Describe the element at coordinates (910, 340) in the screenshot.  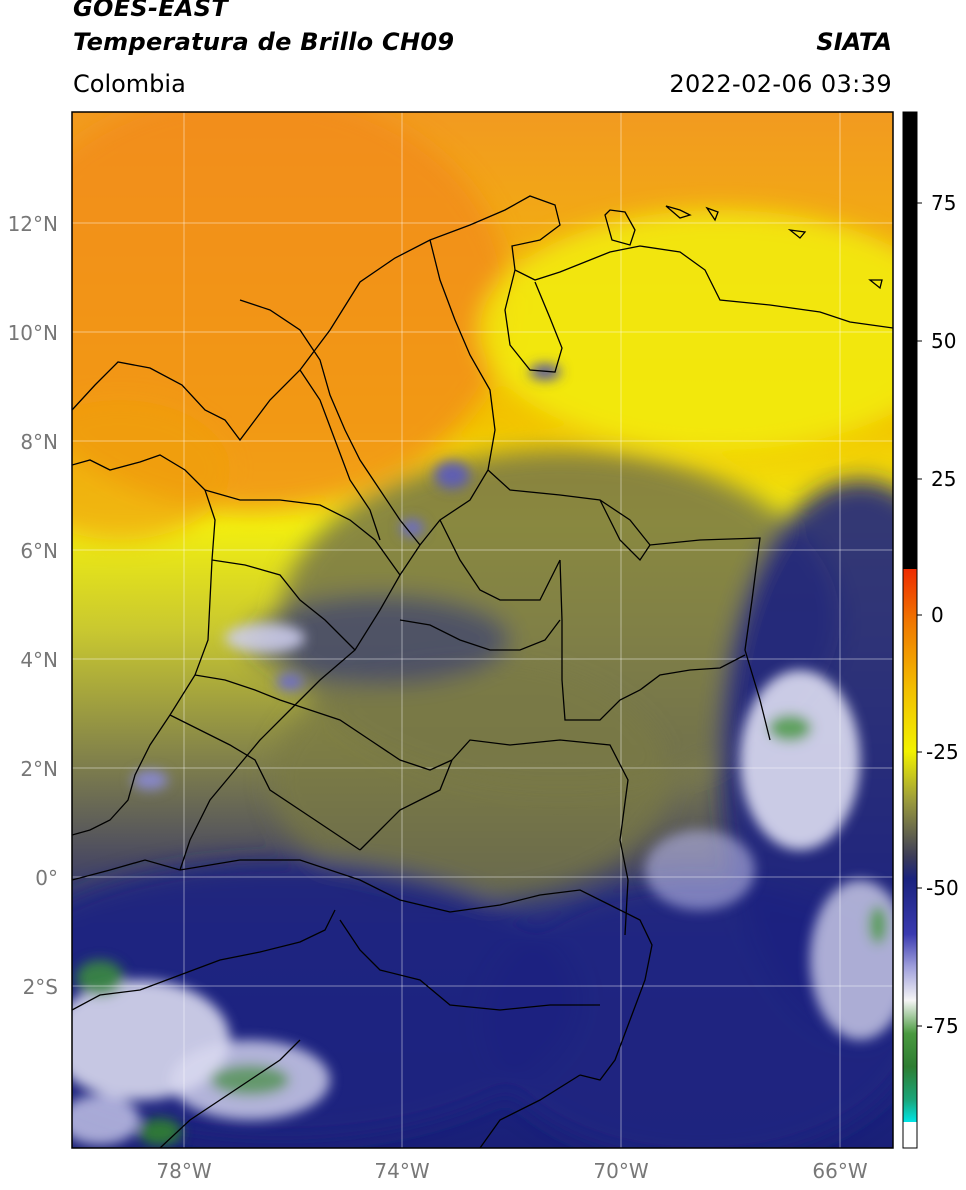
I see `colorbar-hot-segment` at that location.